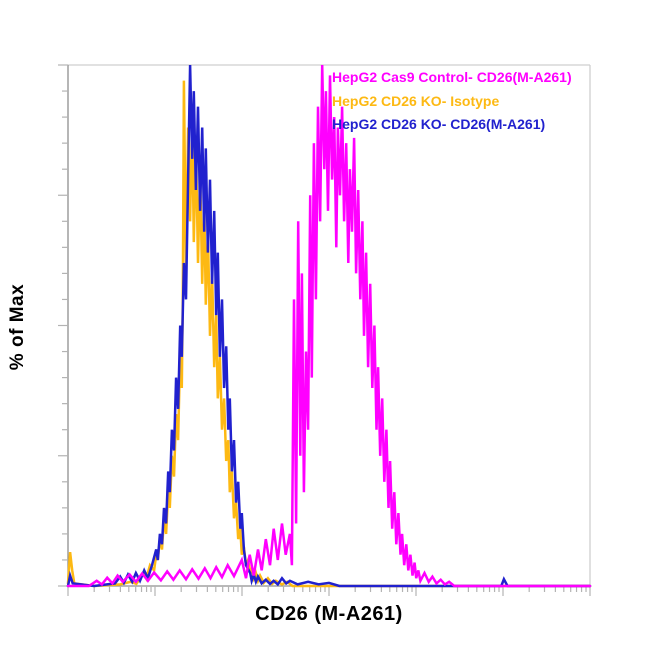 The image size is (650, 650). Describe the element at coordinates (452, 77) in the screenshot. I see `legend-item-cas9-control: HepG2 Cas9 Control- CD26(M-A261)` at that location.